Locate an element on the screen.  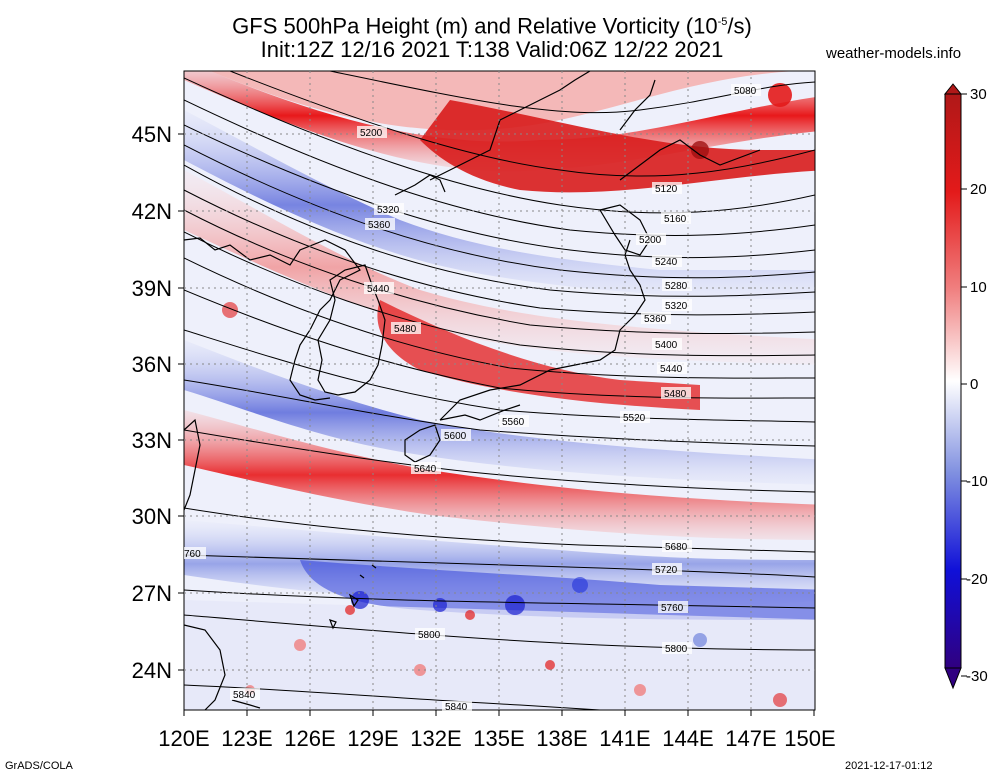
colorbar-tick-label: -30 is located at coordinates (977, 676).